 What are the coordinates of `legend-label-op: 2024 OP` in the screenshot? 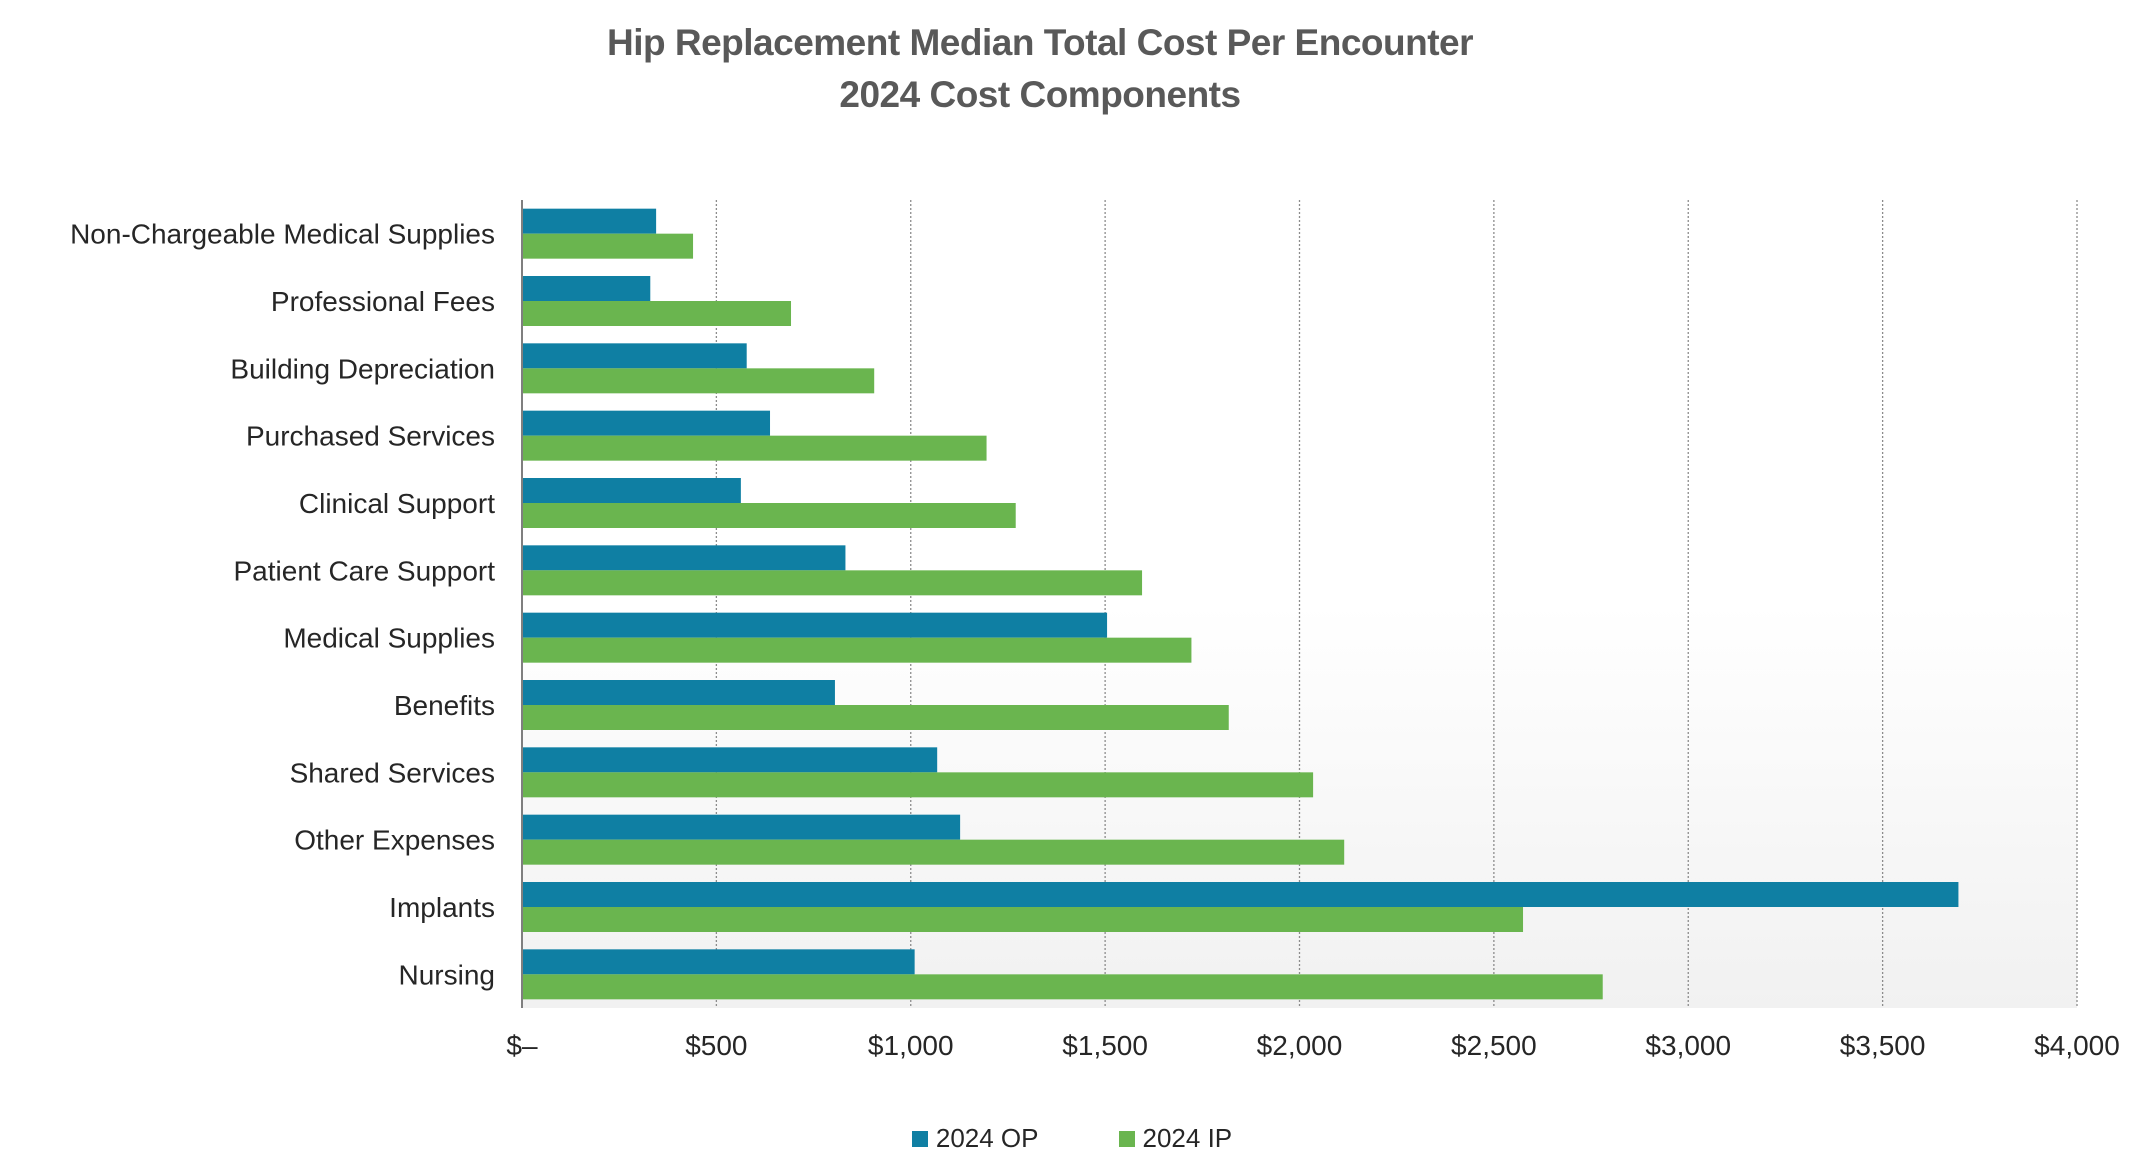 It's located at (987, 1138).